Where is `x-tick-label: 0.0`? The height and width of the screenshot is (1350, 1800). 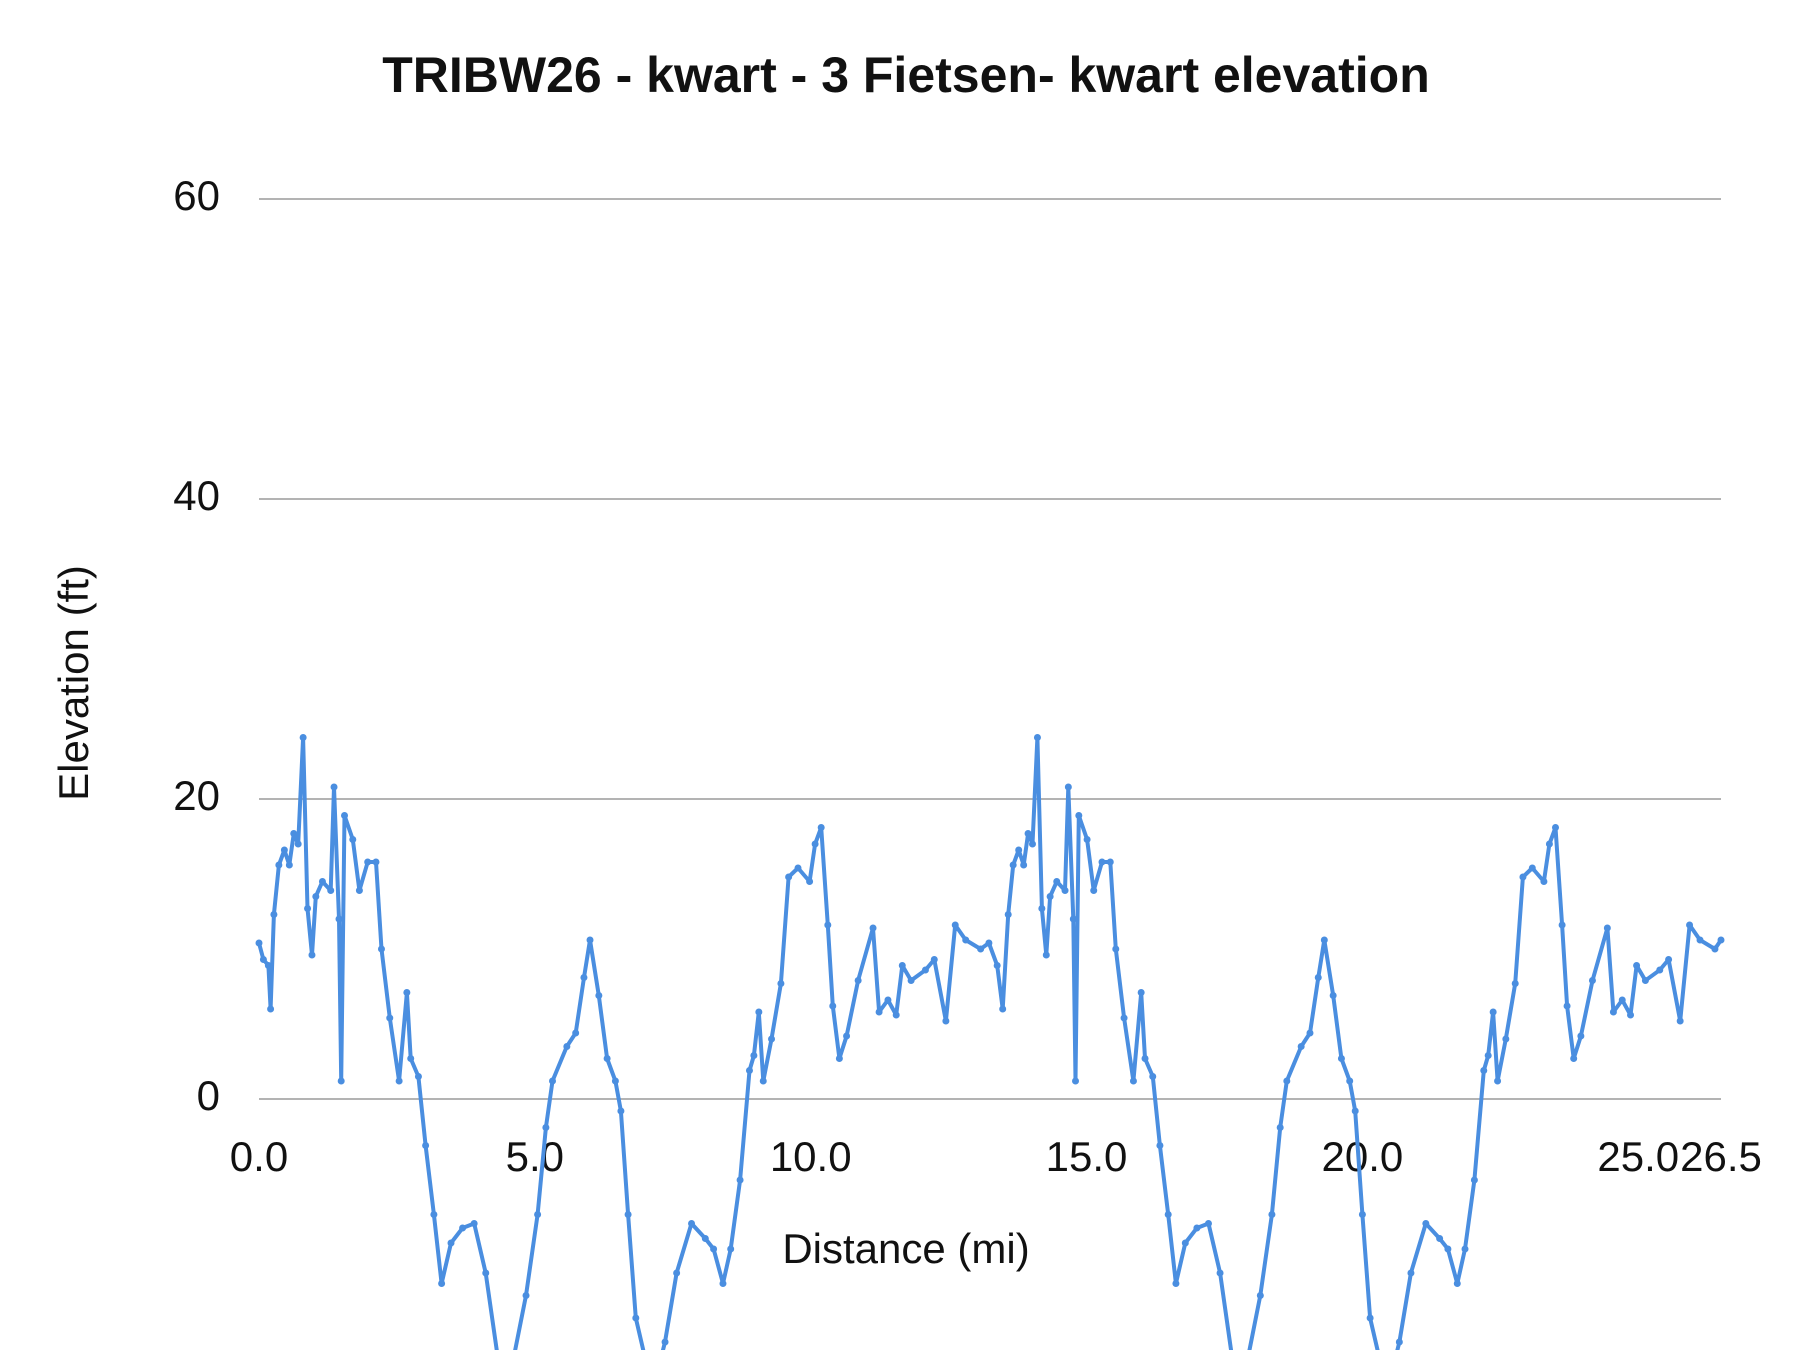
x-tick-label: 0.0 is located at coordinates (259, 1156).